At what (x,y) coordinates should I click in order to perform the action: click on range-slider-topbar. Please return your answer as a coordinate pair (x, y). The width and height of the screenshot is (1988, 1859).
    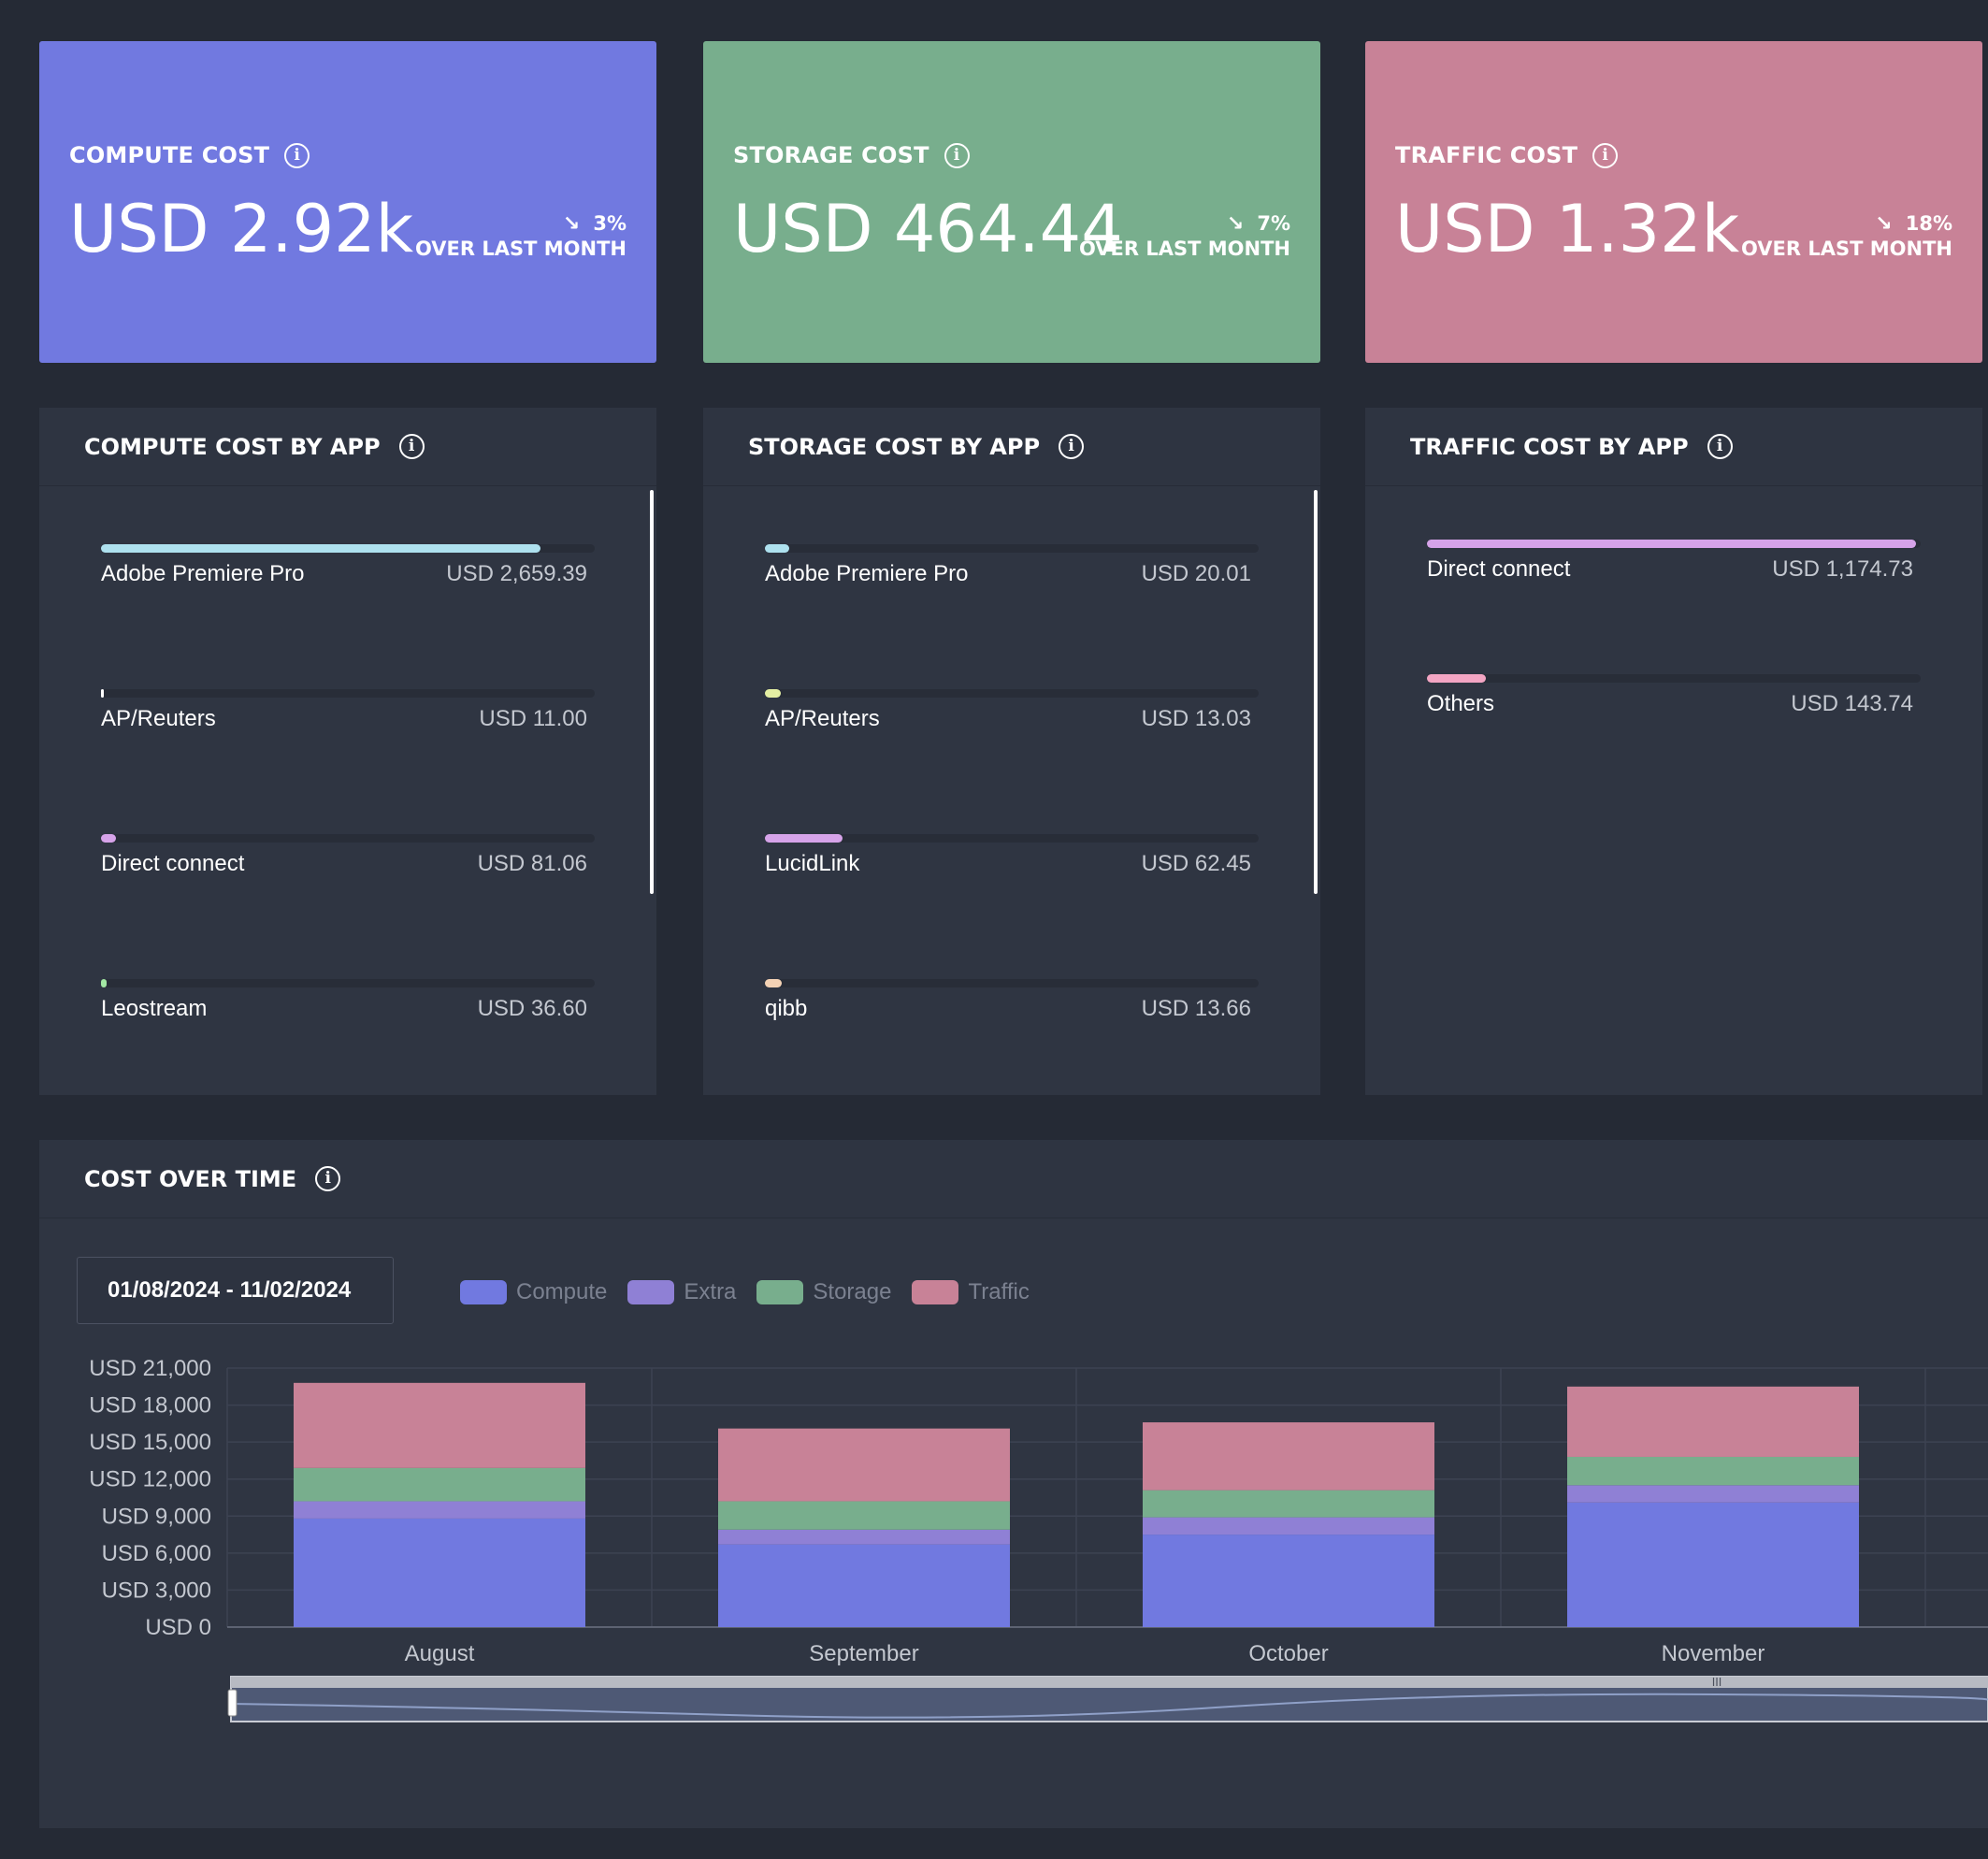
    Looking at the image, I should click on (1110, 1682).